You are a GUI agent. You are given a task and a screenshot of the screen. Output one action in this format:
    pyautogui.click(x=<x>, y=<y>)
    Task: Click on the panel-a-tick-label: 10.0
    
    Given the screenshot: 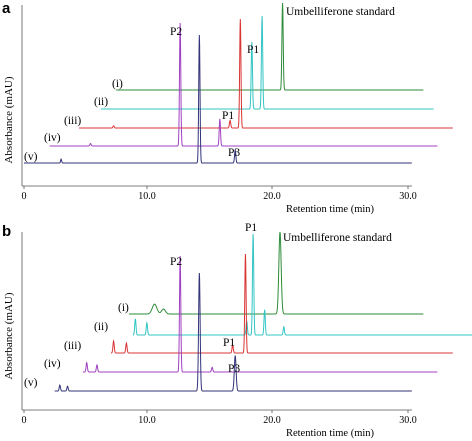 What is the action you would take?
    pyautogui.click(x=147, y=196)
    